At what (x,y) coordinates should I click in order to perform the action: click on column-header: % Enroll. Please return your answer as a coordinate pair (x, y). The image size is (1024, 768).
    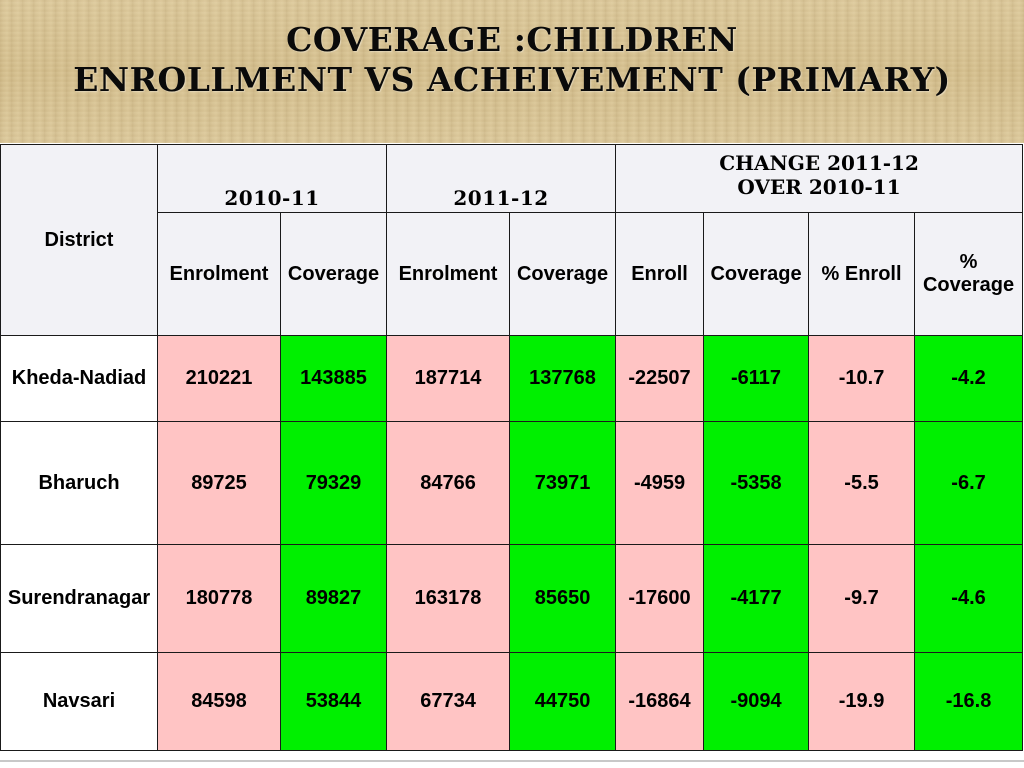
    Looking at the image, I should click on (862, 274).